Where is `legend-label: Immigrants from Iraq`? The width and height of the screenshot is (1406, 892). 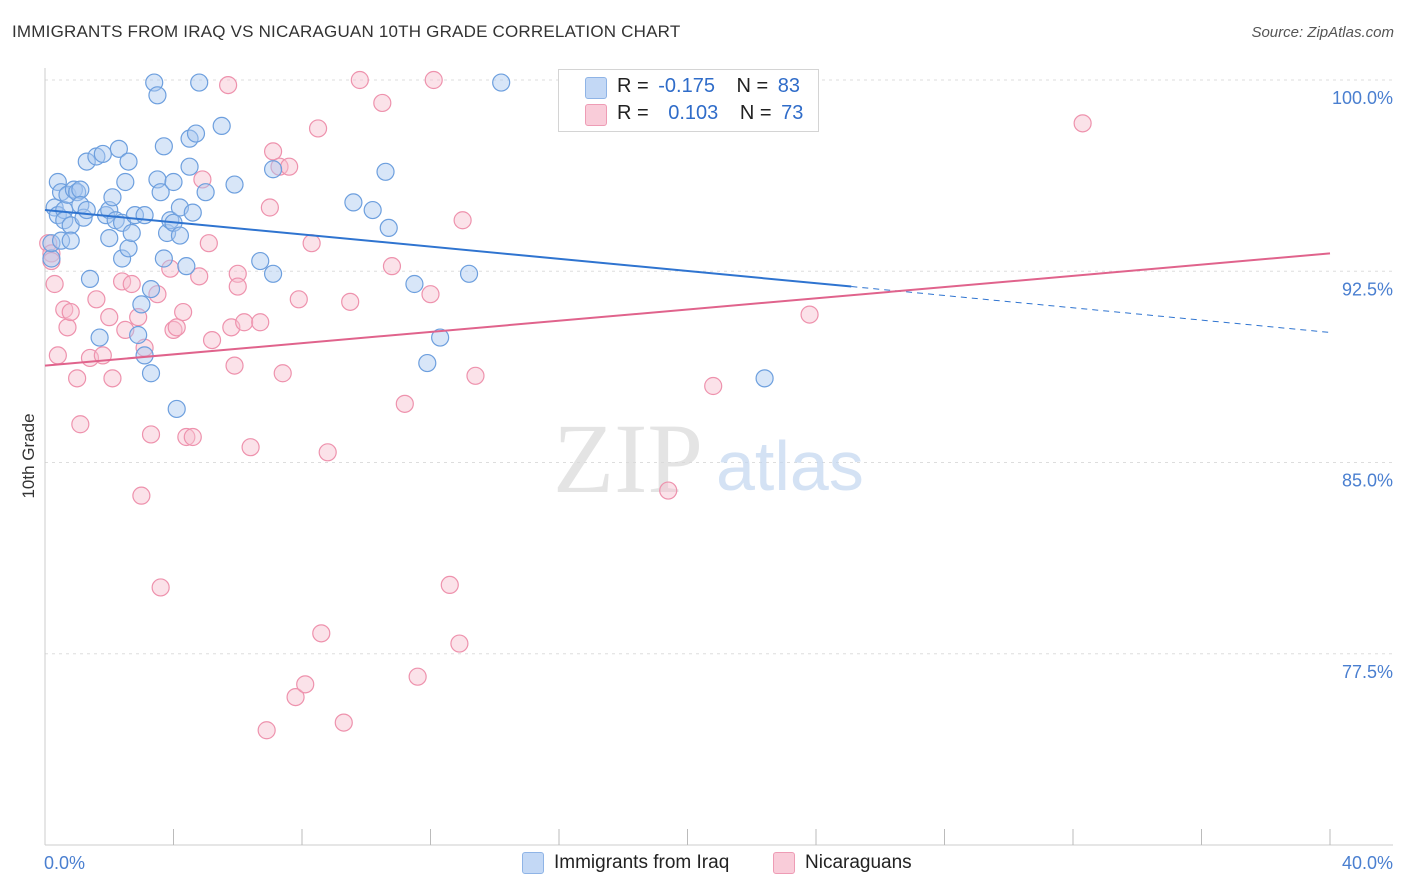
legend-label: Immigrants from Iraq is located at coordinates (642, 862).